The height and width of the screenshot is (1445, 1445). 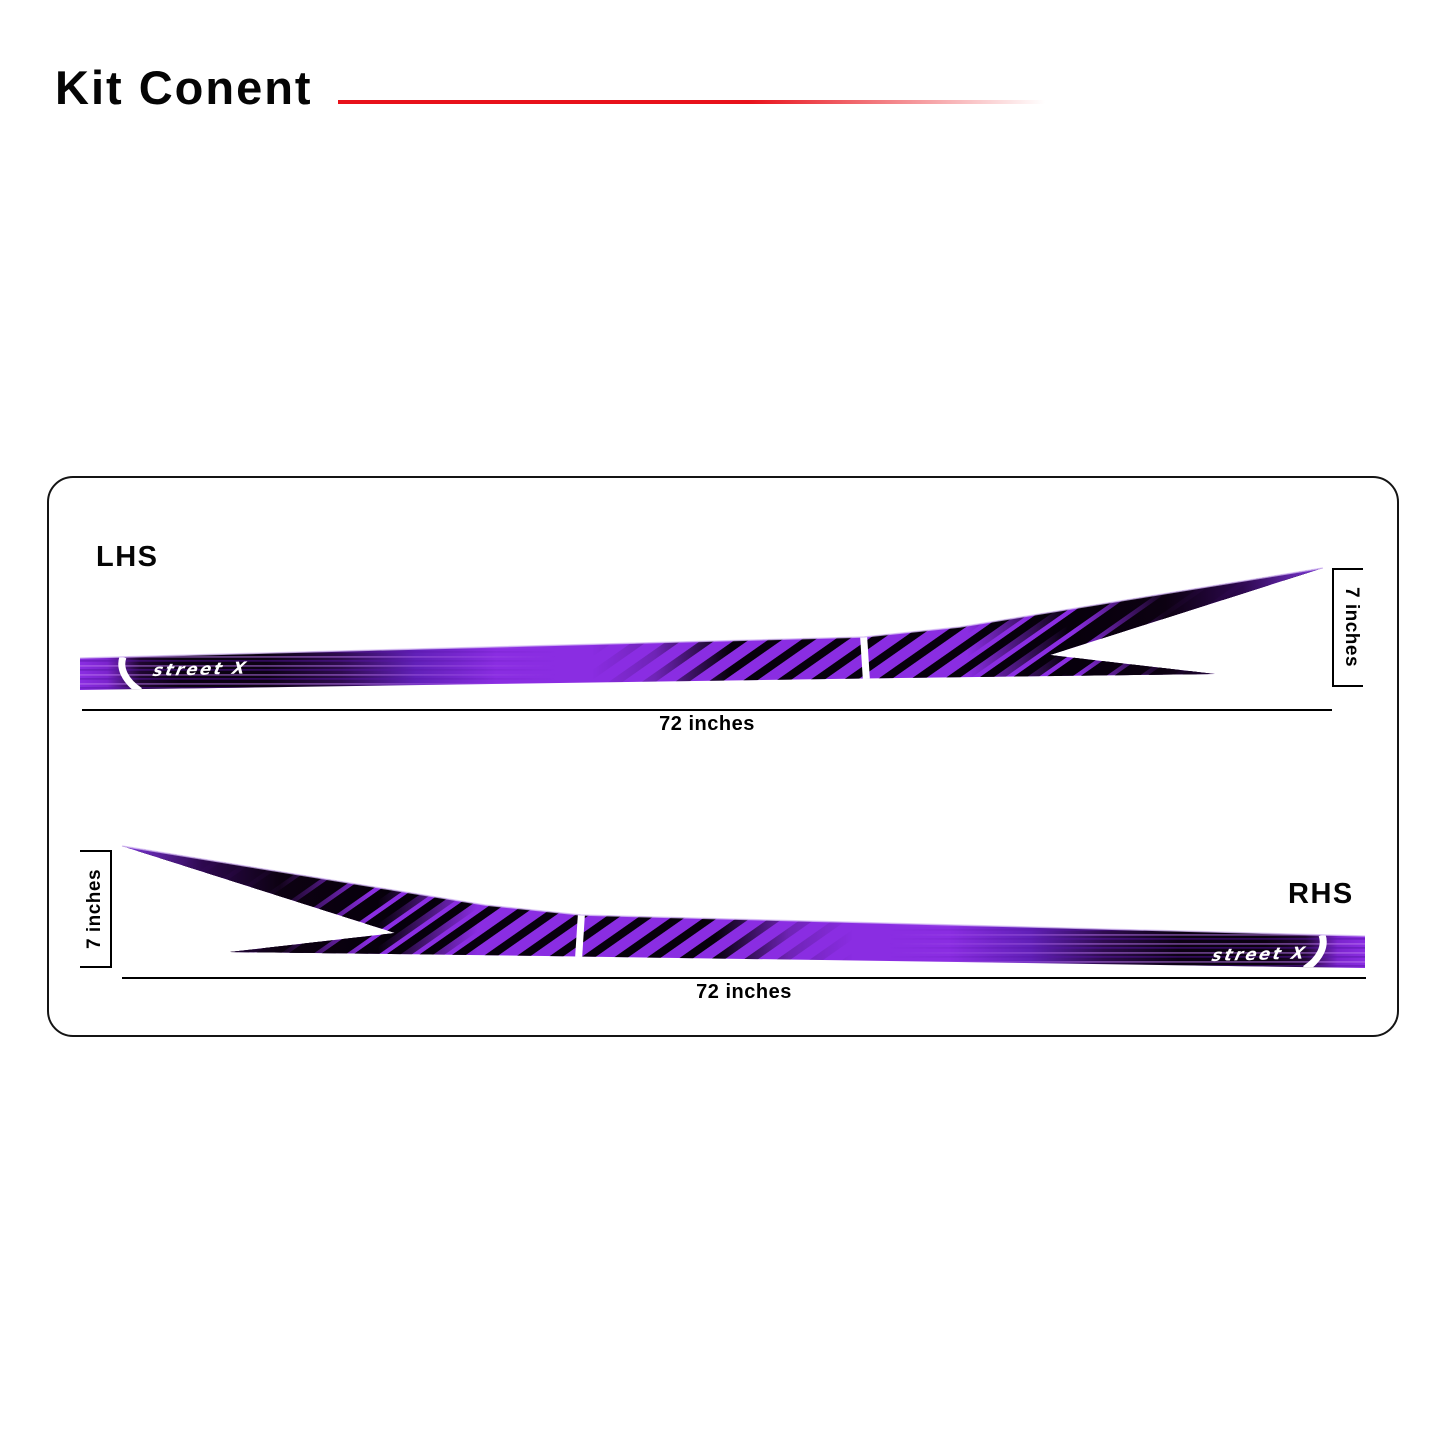 What do you see at coordinates (1347, 569) in the screenshot?
I see `lhs-height-dimension-tick-top` at bounding box center [1347, 569].